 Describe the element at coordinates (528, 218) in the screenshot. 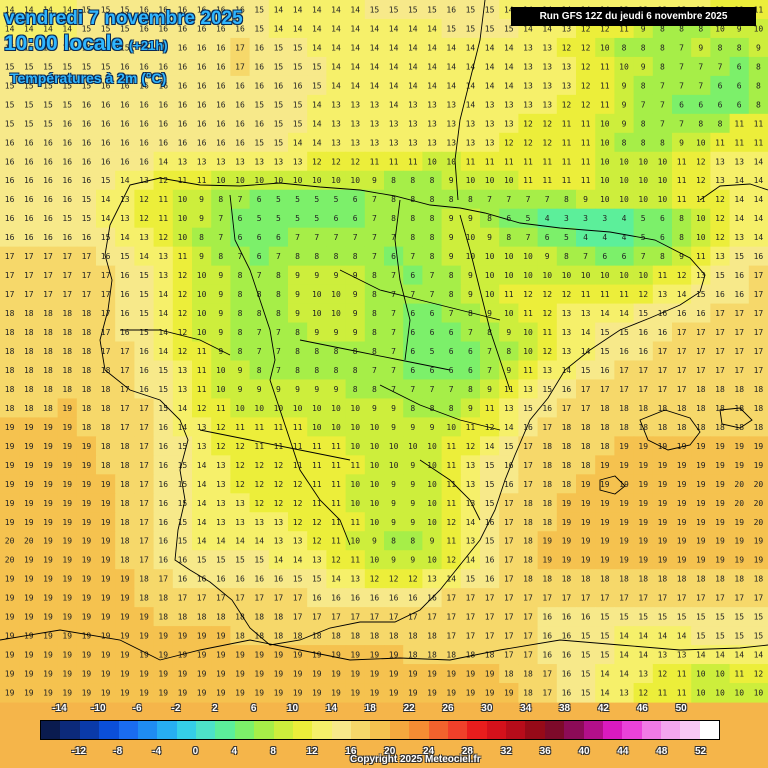

I see `temperature-value: 5` at that location.